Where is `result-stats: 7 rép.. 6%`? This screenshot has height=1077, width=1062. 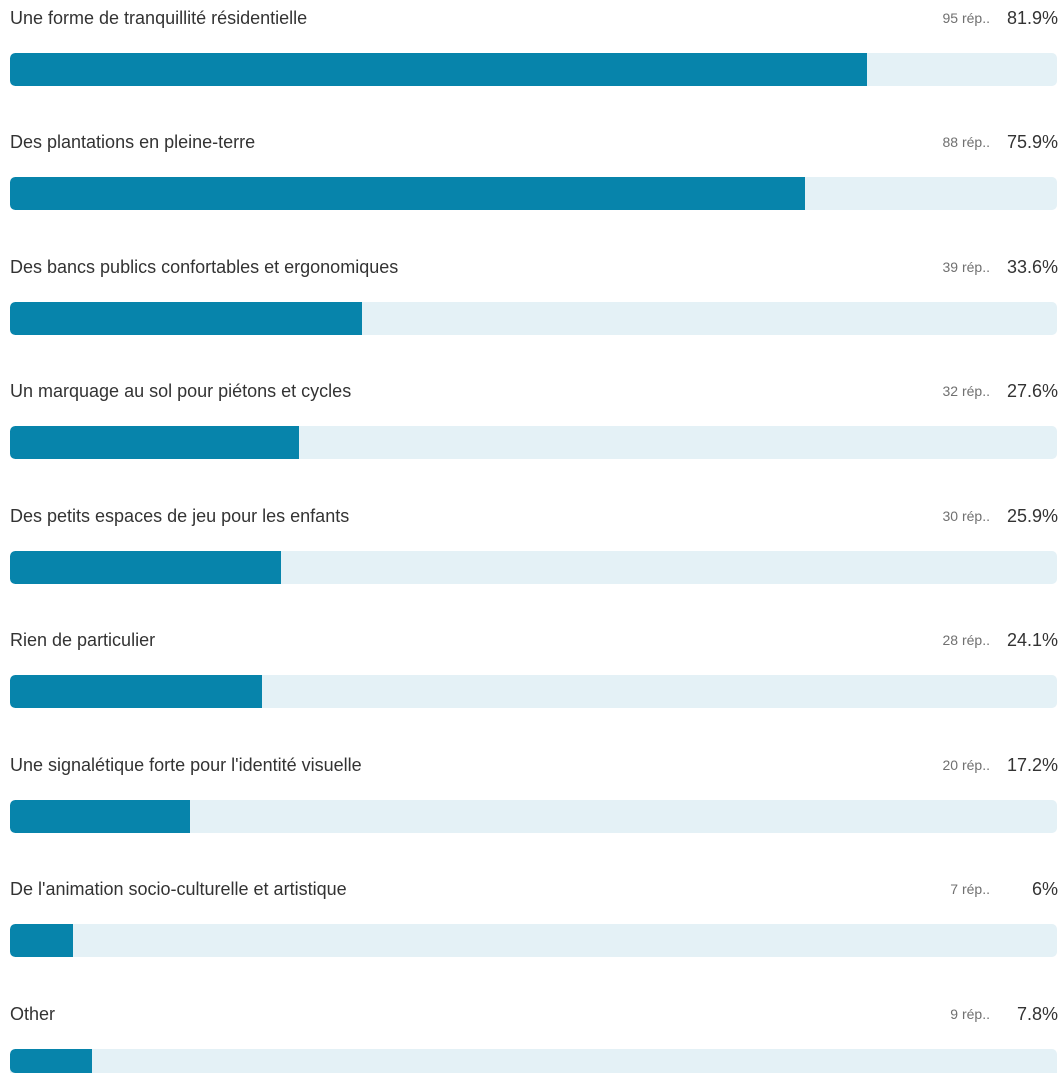
result-stats: 7 rép.. 6% is located at coordinates (1004, 889).